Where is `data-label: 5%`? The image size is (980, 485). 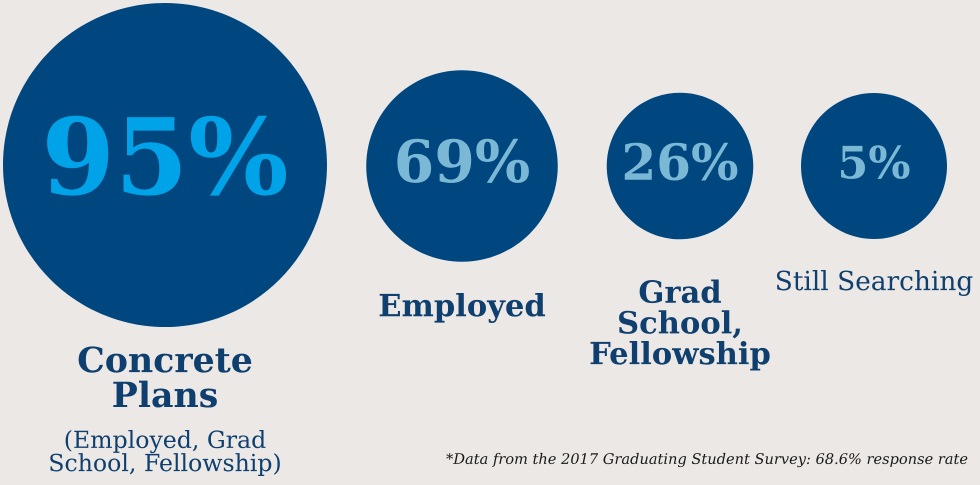
data-label: 5% is located at coordinates (875, 162).